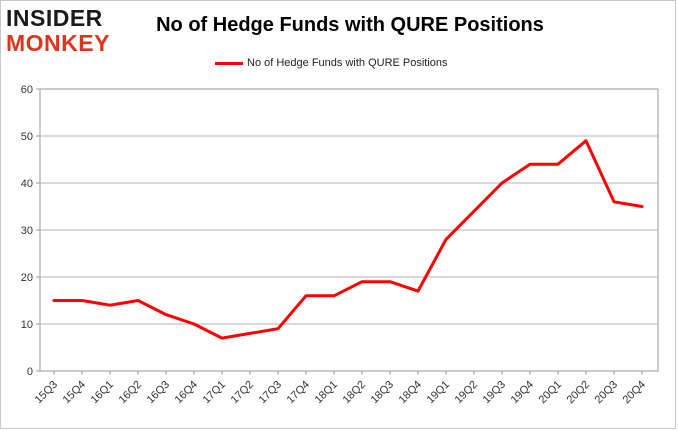  Describe the element at coordinates (347, 63) in the screenshot. I see `legend-label: No of Hedge Funds with QURE Positions` at that location.